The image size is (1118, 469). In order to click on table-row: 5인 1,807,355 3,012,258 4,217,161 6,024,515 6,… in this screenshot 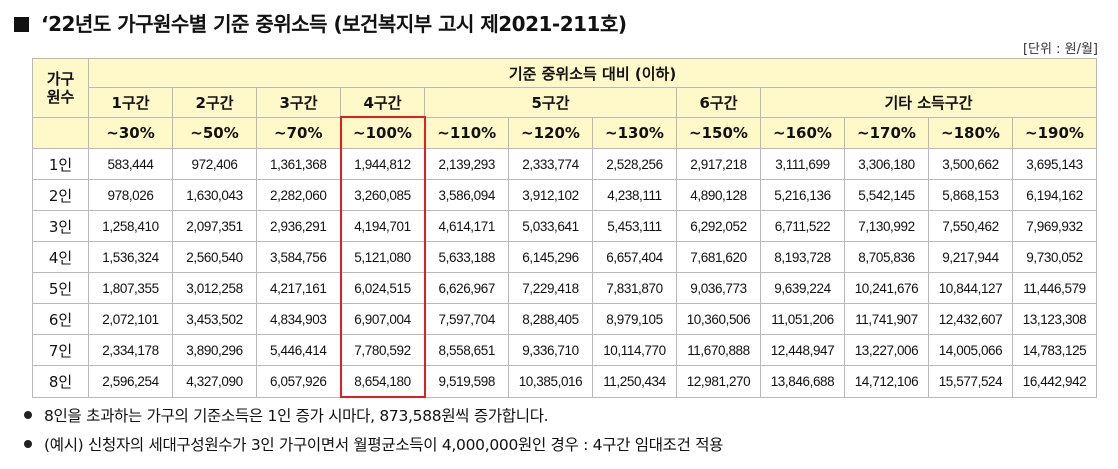, I will do `click(565, 288)`.